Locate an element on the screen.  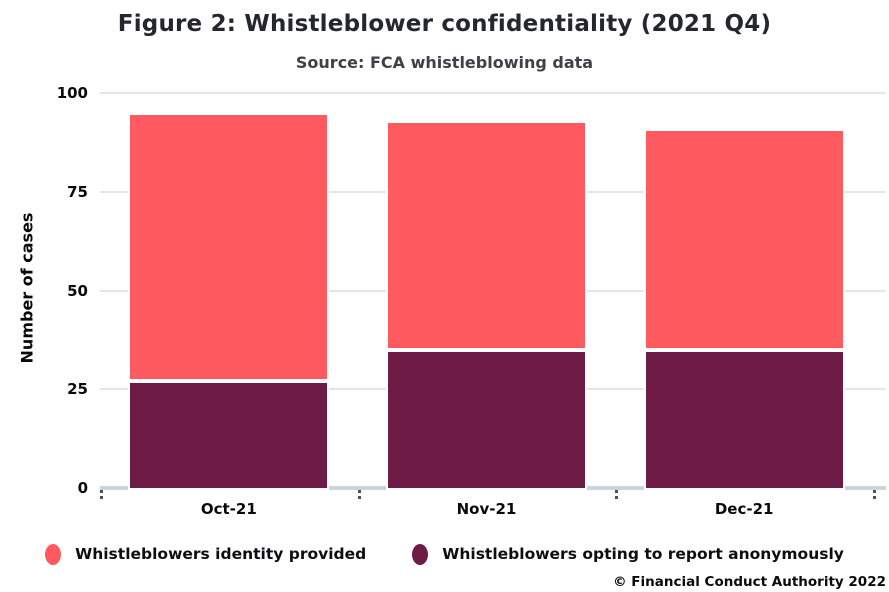
copyright-notice: © Financial Conduct Authority 2022 is located at coordinates (749, 582).